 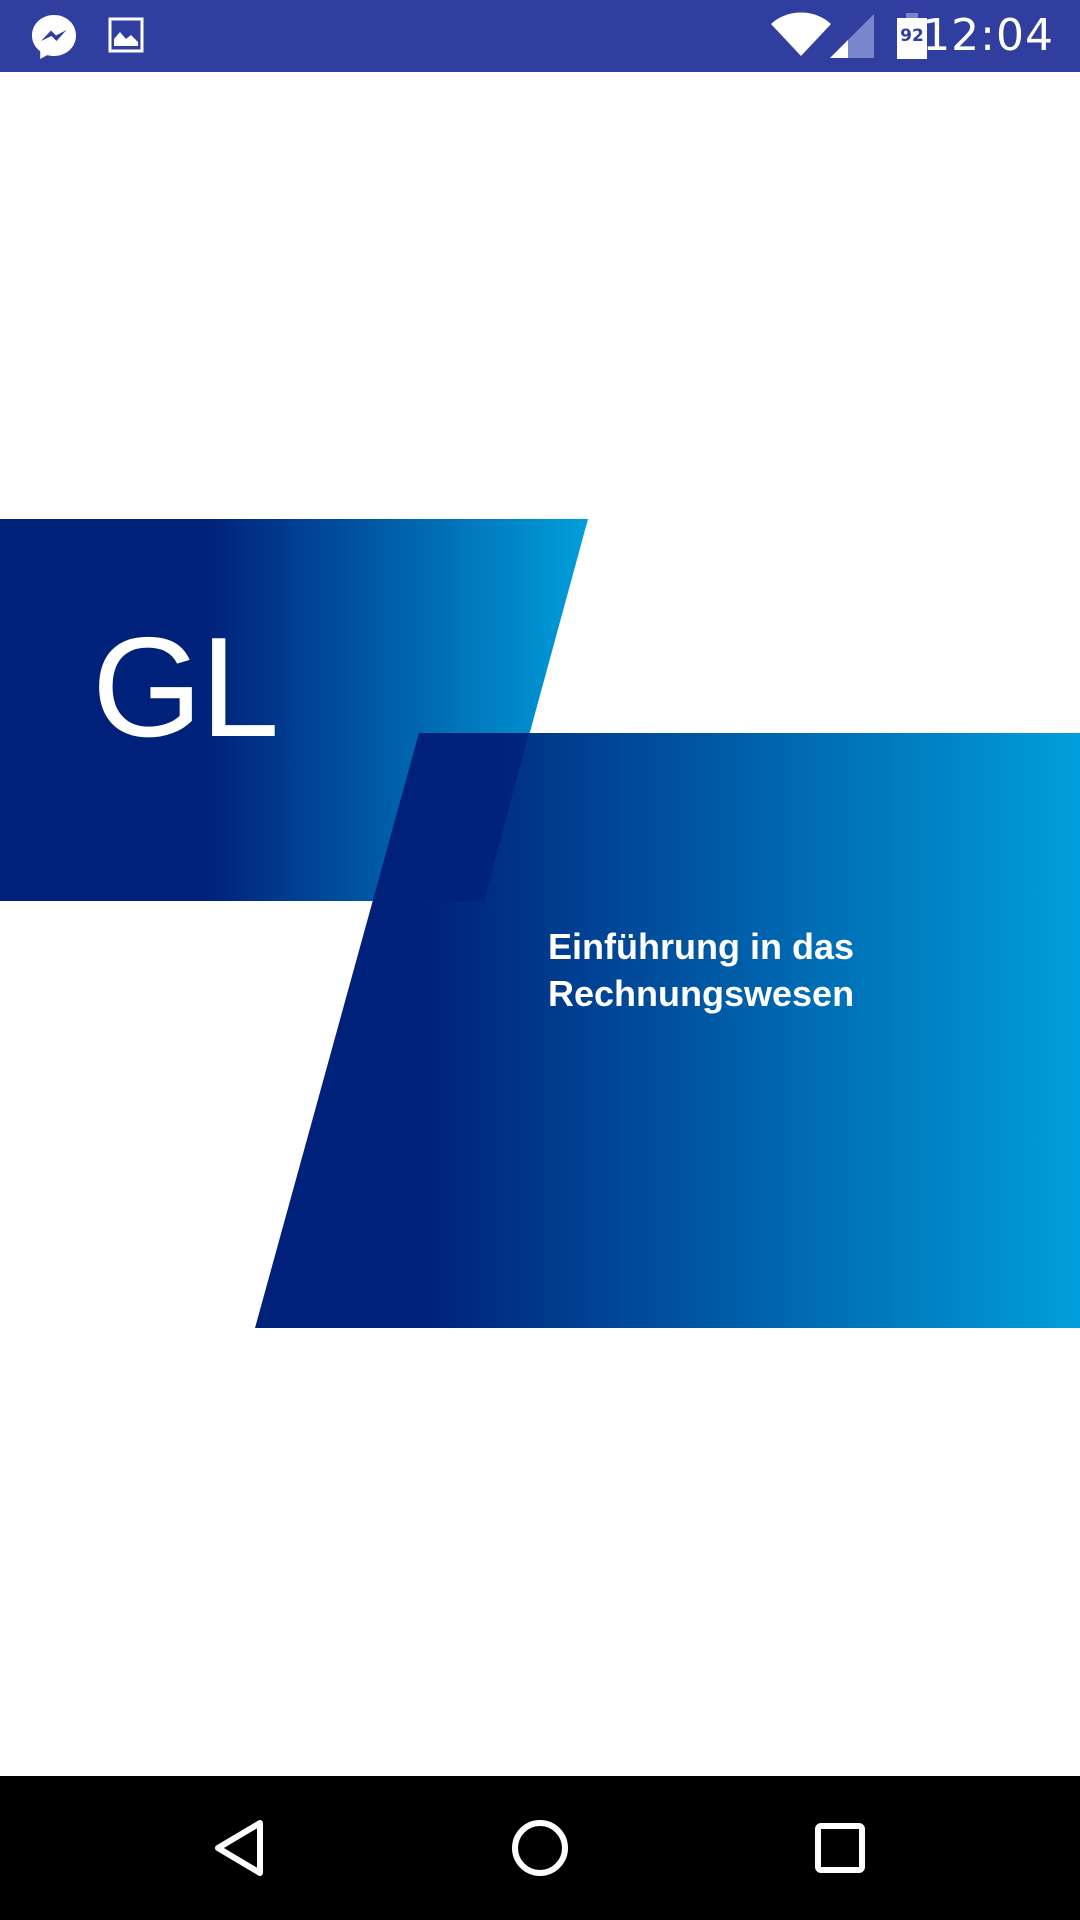 I want to click on cell-signal-icon, so click(x=853, y=36).